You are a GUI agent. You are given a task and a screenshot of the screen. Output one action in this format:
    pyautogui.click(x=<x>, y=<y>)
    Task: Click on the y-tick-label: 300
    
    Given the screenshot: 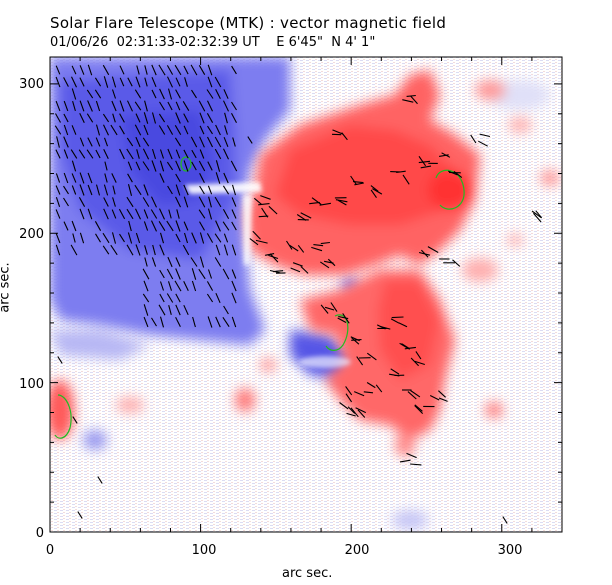 What is the action you would take?
    pyautogui.click(x=31, y=84)
    